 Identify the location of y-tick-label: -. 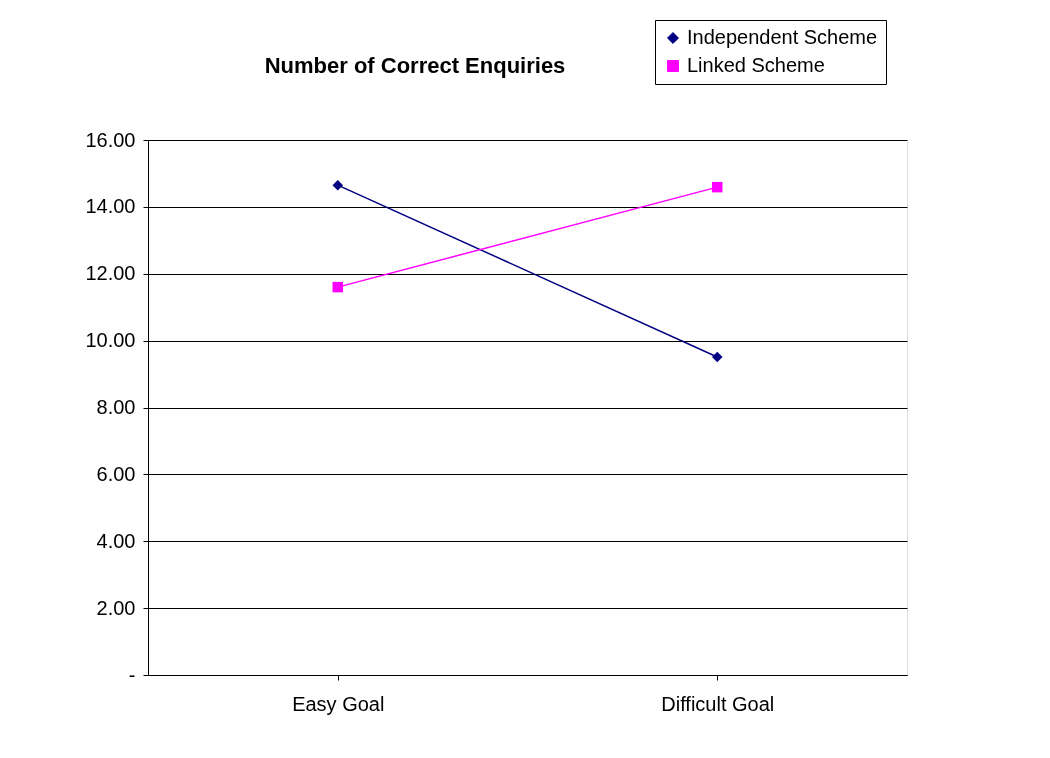
(132, 674).